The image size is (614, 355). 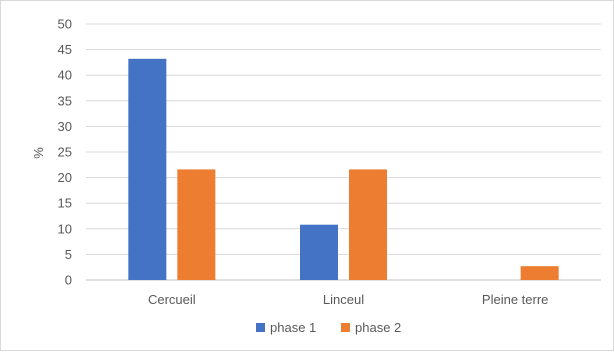 I want to click on y-tick-label: 25, so click(x=65, y=152).